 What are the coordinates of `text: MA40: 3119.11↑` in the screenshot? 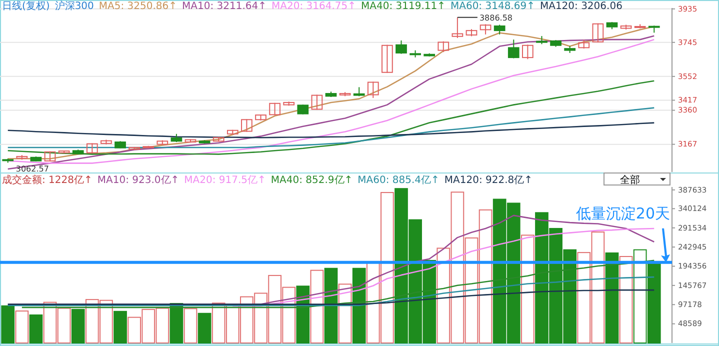 It's located at (403, 6).